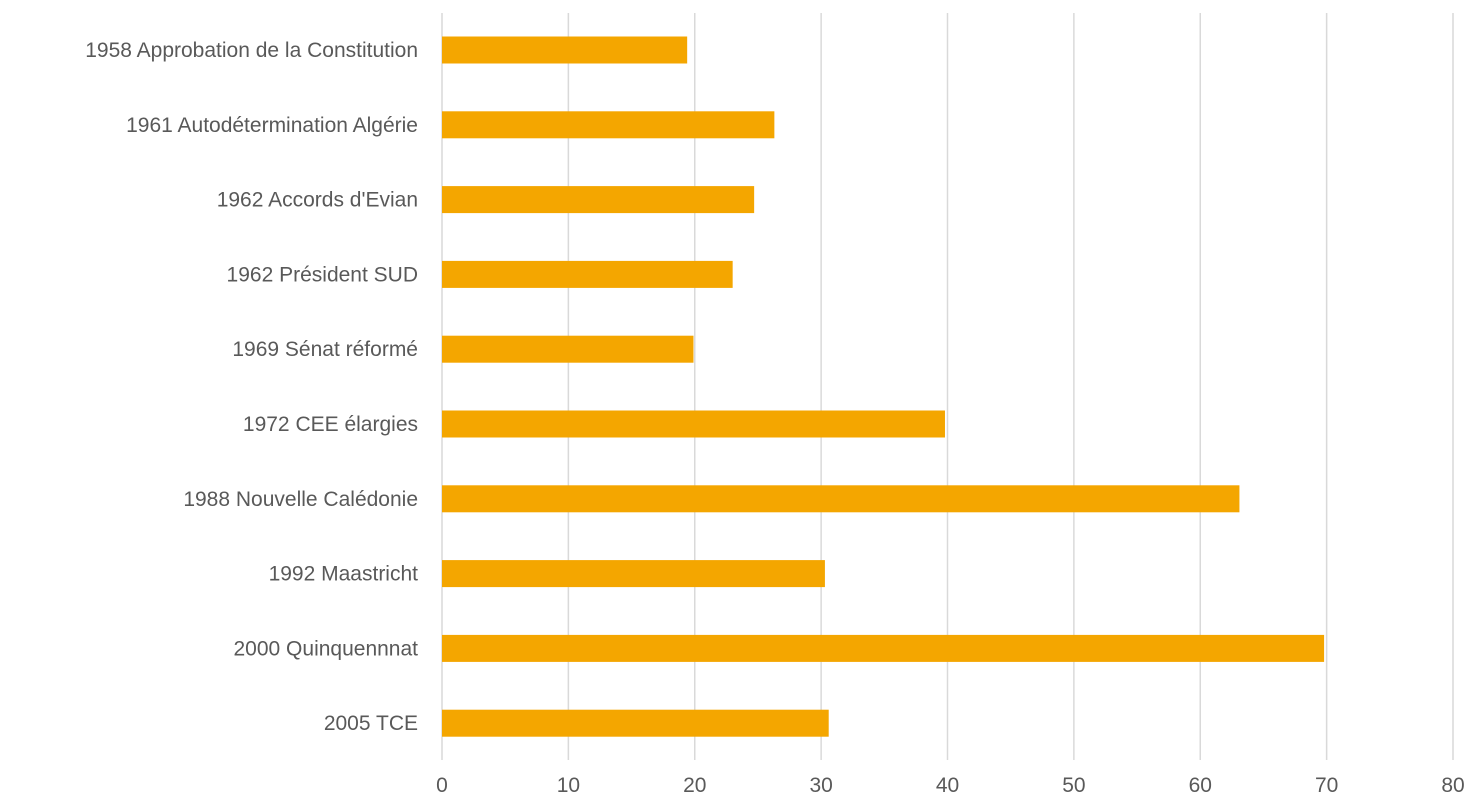  What do you see at coordinates (272, 125) in the screenshot?
I see `category-label: 1961 Autodétermination Algérie` at bounding box center [272, 125].